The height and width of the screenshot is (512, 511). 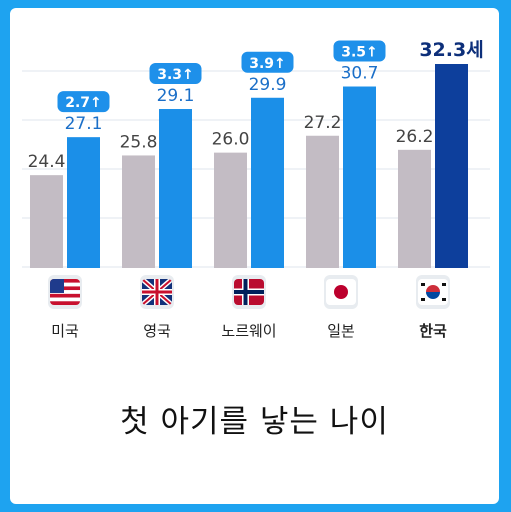 What do you see at coordinates (65, 292) in the screenshot?
I see `us-flag-icon` at bounding box center [65, 292].